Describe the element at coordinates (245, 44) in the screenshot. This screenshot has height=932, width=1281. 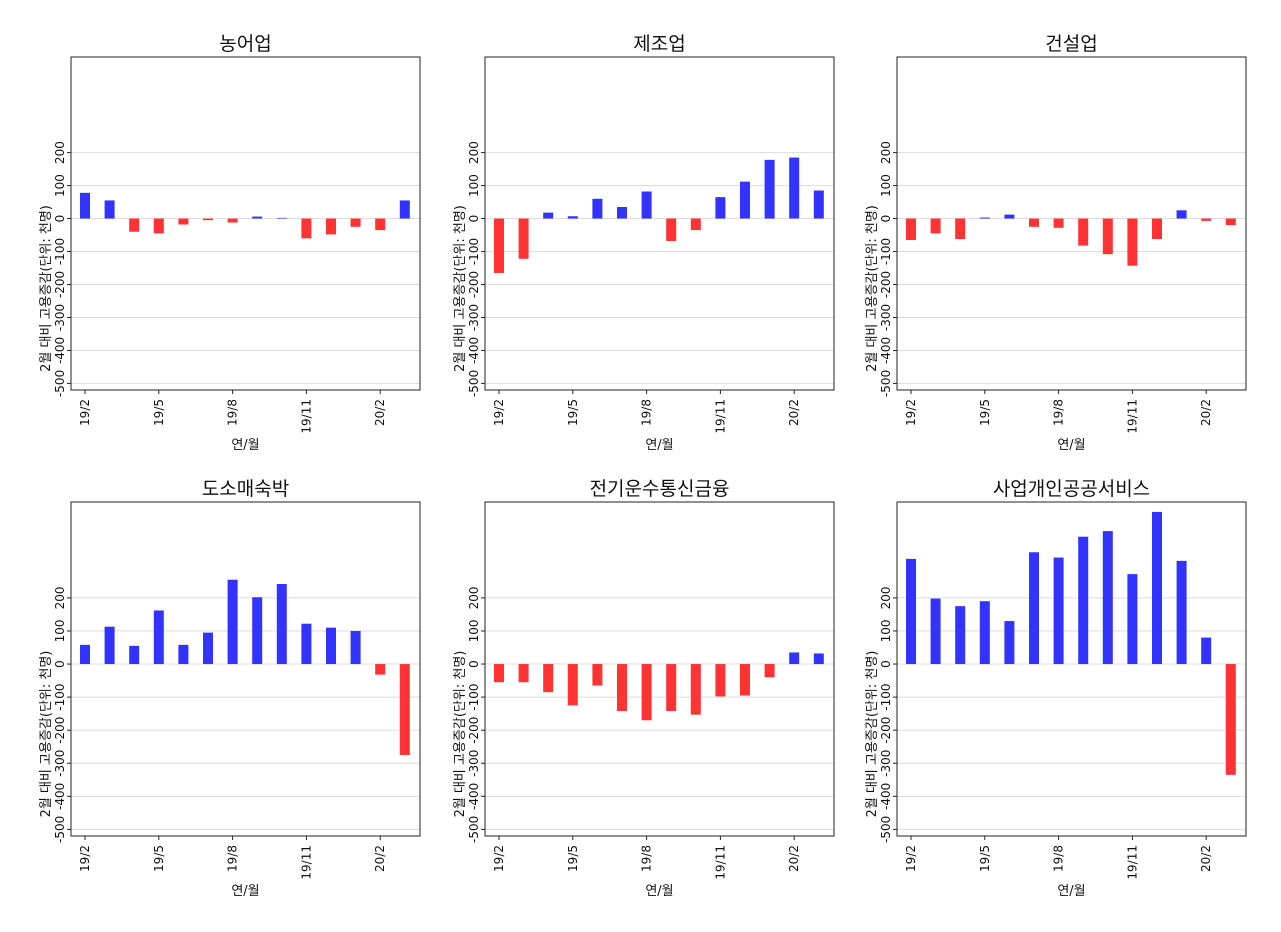
I see `panel-title: 농어업` at that location.